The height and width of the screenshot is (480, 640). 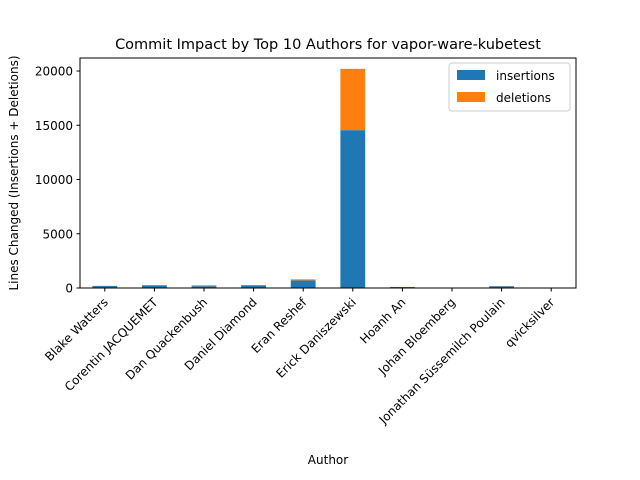 I want to click on legend-swatch-deletions, so click(x=471, y=97).